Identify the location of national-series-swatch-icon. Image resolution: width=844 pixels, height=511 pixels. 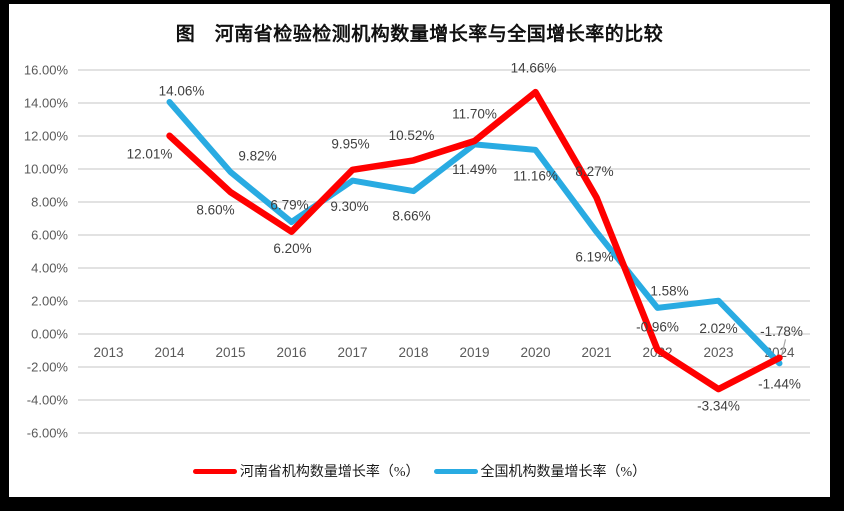
(455, 471).